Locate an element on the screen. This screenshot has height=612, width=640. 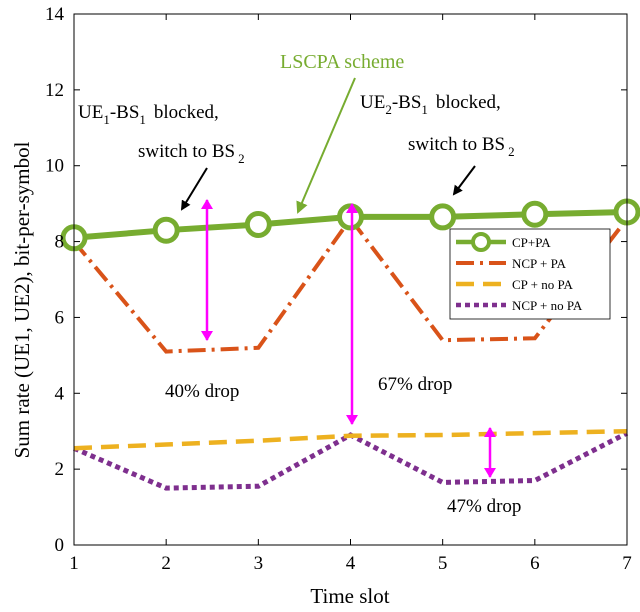
ann1-blocked: blocked, is located at coordinates (186, 112).